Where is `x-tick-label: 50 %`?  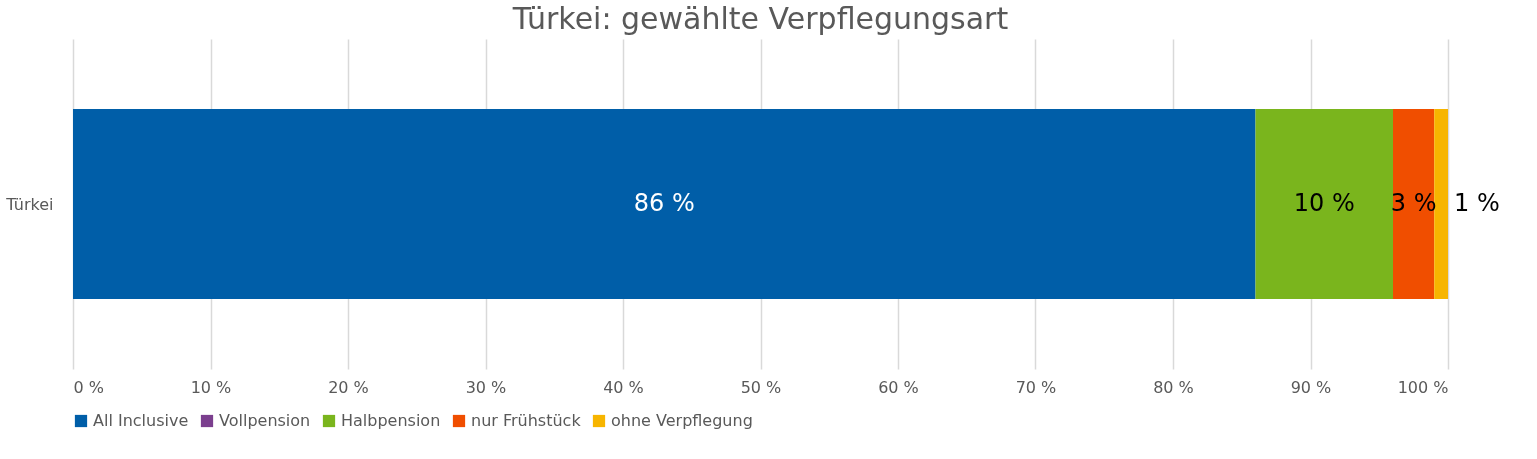 x-tick-label: 50 % is located at coordinates (761, 387).